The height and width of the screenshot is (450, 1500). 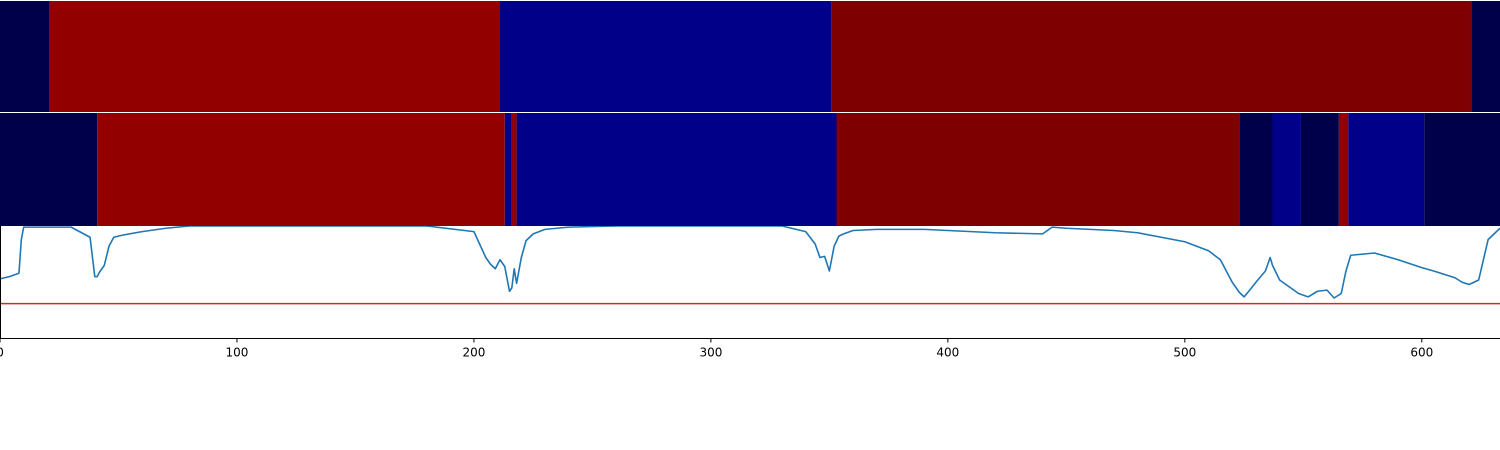 What do you see at coordinates (947, 353) in the screenshot?
I see `x-tick-label: 400` at bounding box center [947, 353].